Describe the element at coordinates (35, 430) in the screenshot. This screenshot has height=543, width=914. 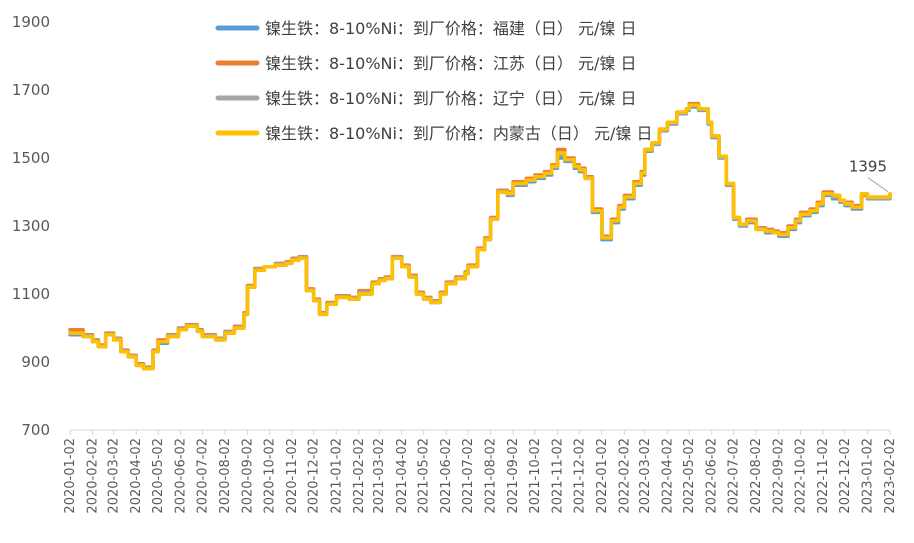
I see `y-tick-label: 700` at that location.